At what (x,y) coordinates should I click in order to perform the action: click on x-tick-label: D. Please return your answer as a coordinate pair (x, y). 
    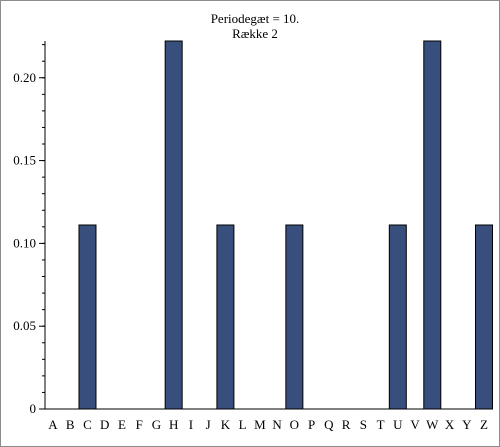
    Looking at the image, I should click on (104, 424).